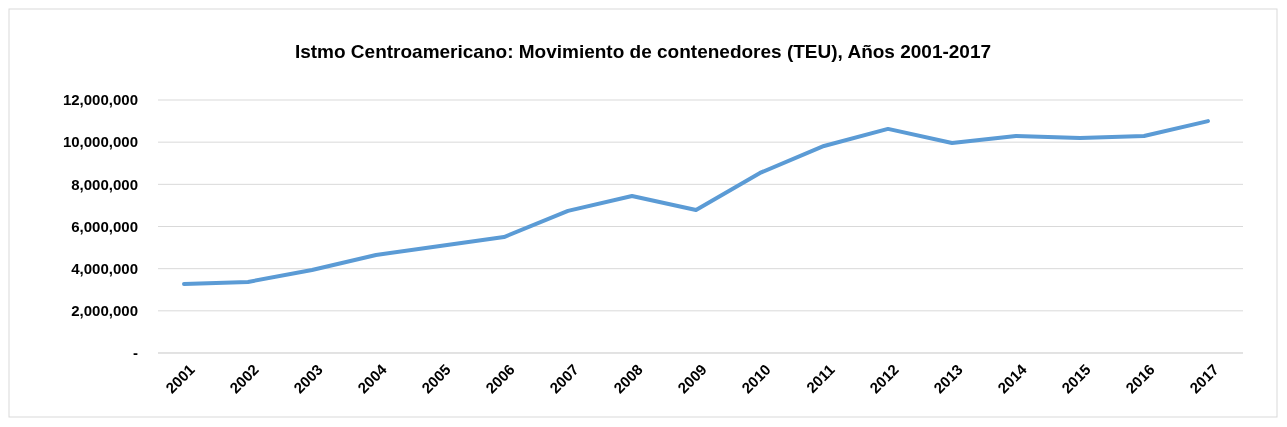 Image resolution: width=1287 pixels, height=427 pixels. What do you see at coordinates (643, 51) in the screenshot?
I see `chart-title: Istmo Centroamericano: Movimiento de contenedores (TEU), Años 2001-2017` at bounding box center [643, 51].